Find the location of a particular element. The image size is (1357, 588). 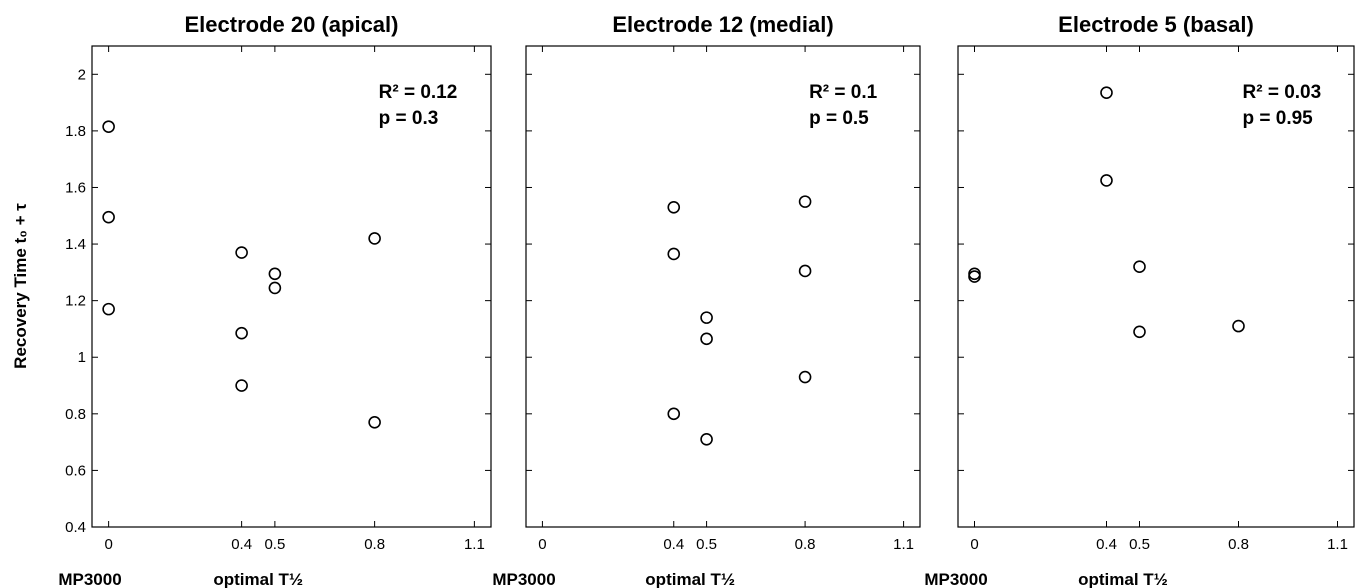

y-tick-label: 0.8 is located at coordinates (75, 414).